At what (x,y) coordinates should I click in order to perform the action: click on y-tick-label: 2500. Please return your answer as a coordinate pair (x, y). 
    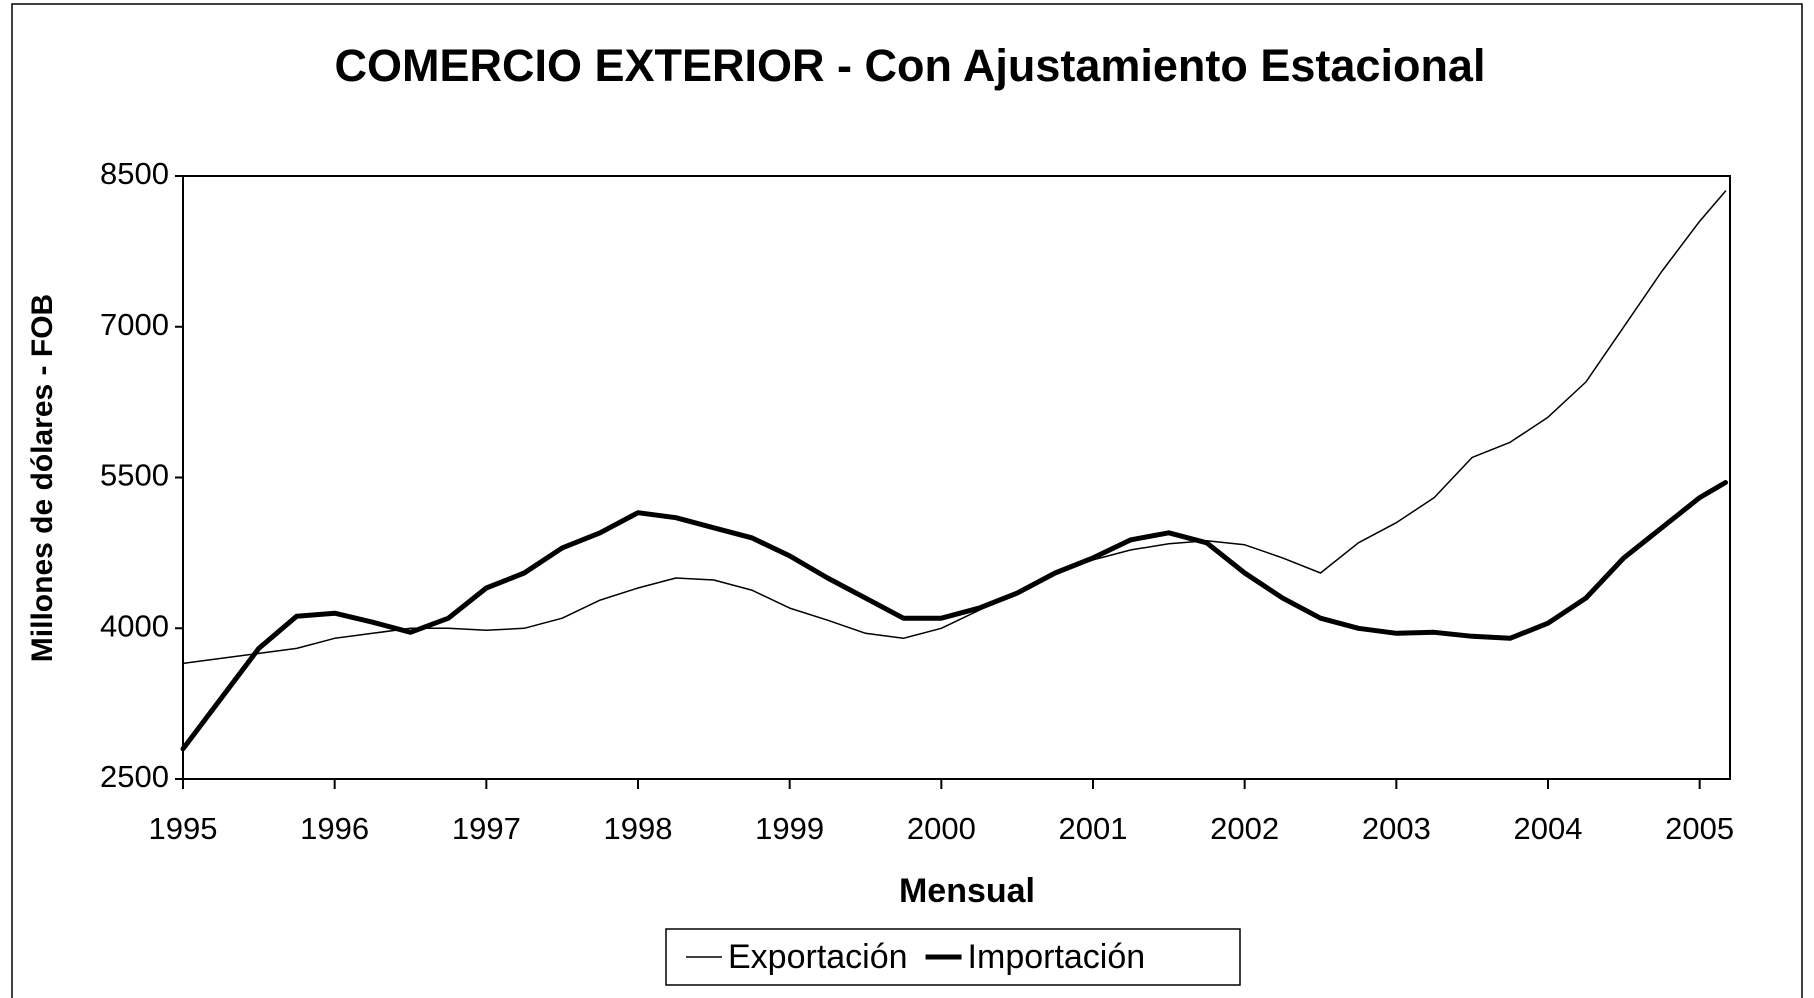
    Looking at the image, I should click on (134, 776).